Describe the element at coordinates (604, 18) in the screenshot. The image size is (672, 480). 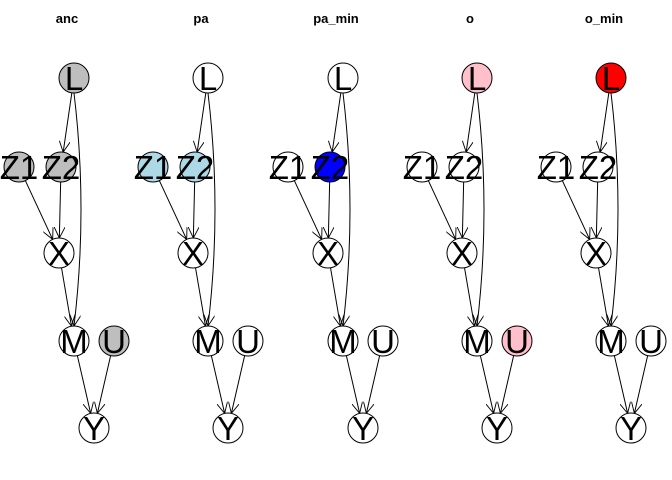
I see `panel-title: o_min` at that location.